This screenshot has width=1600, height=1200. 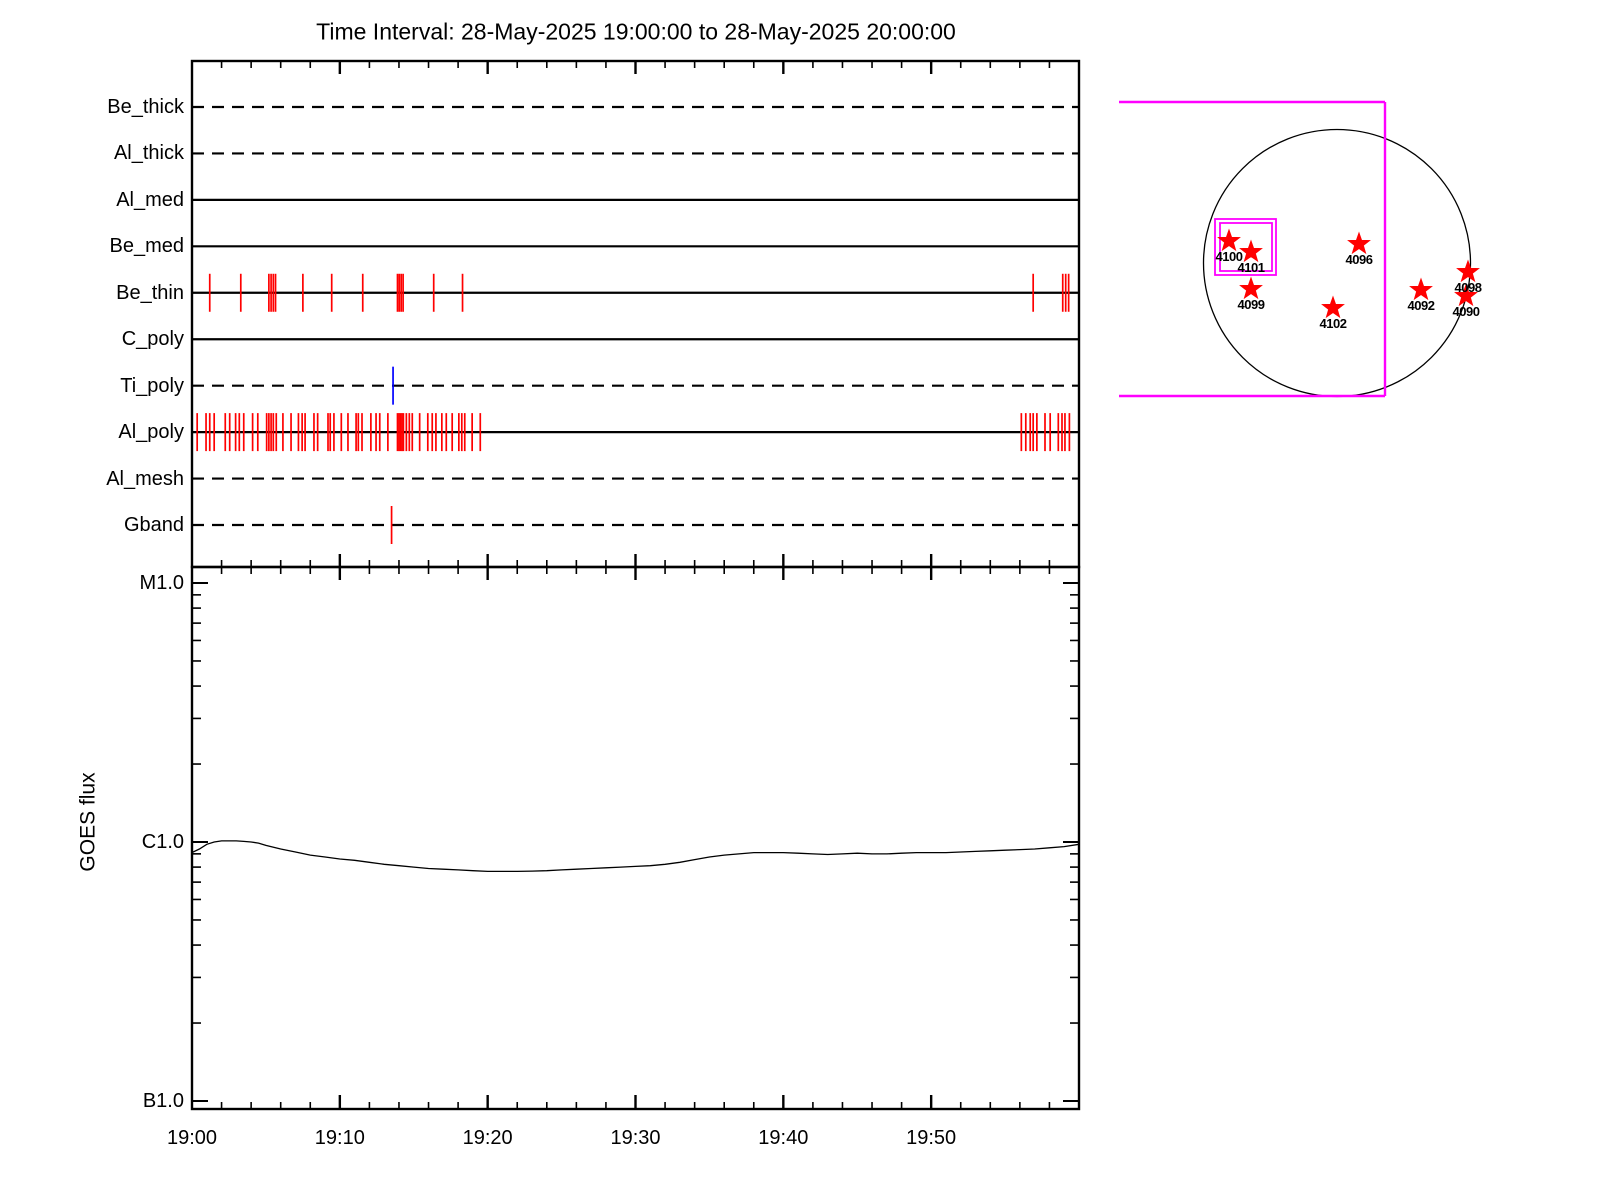 What do you see at coordinates (147, 246) in the screenshot?
I see `filter-row-label-be_med: Be_med` at bounding box center [147, 246].